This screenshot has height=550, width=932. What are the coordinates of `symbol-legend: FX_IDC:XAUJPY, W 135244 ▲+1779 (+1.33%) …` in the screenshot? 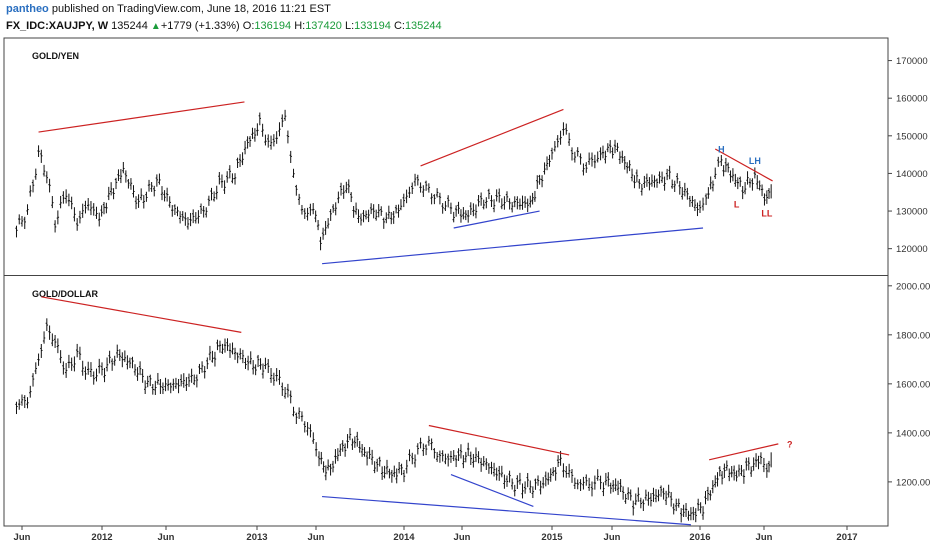 It's located at (224, 26).